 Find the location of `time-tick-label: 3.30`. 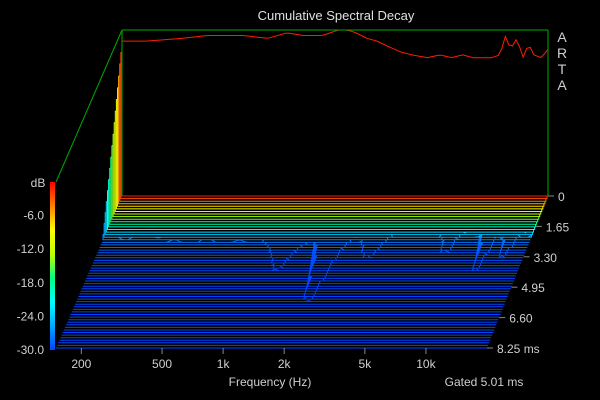

time-tick-label: 3.30 is located at coordinates (546, 258).